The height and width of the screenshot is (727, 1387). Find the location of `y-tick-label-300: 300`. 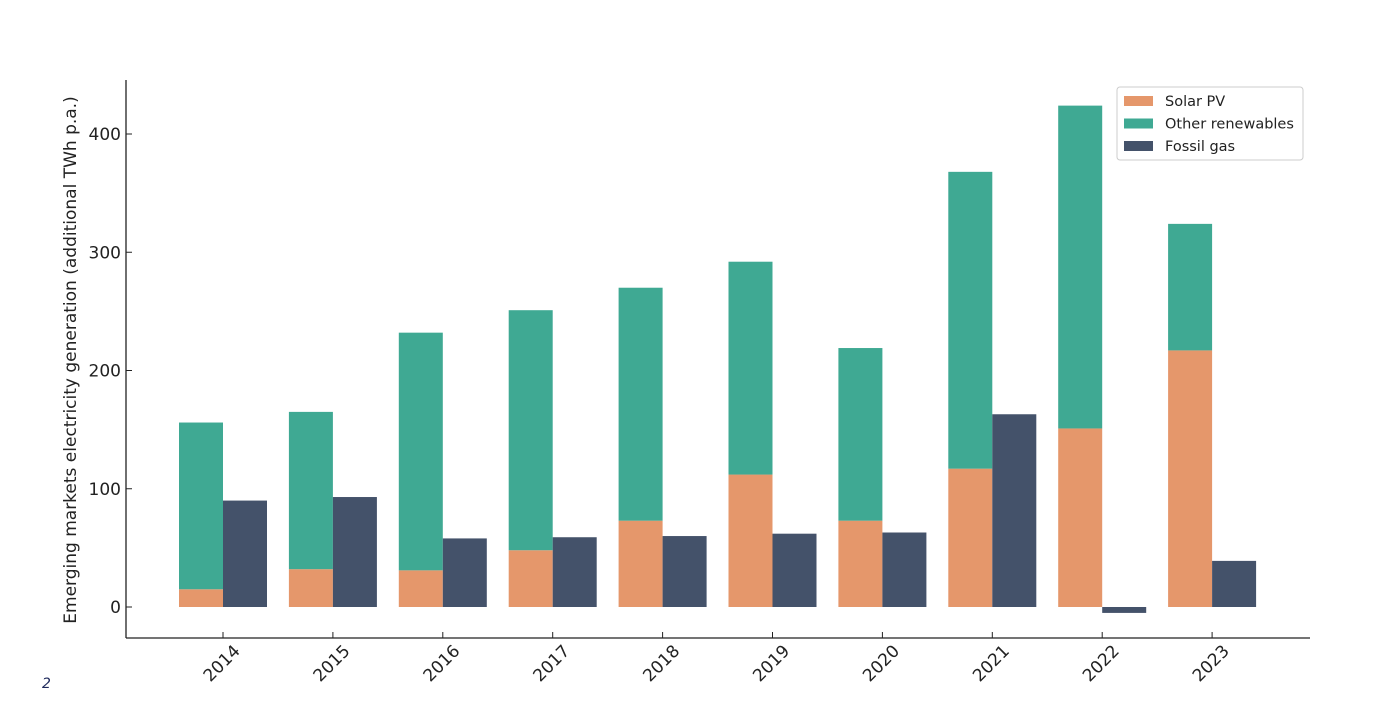

y-tick-label-300: 300 is located at coordinates (105, 253).